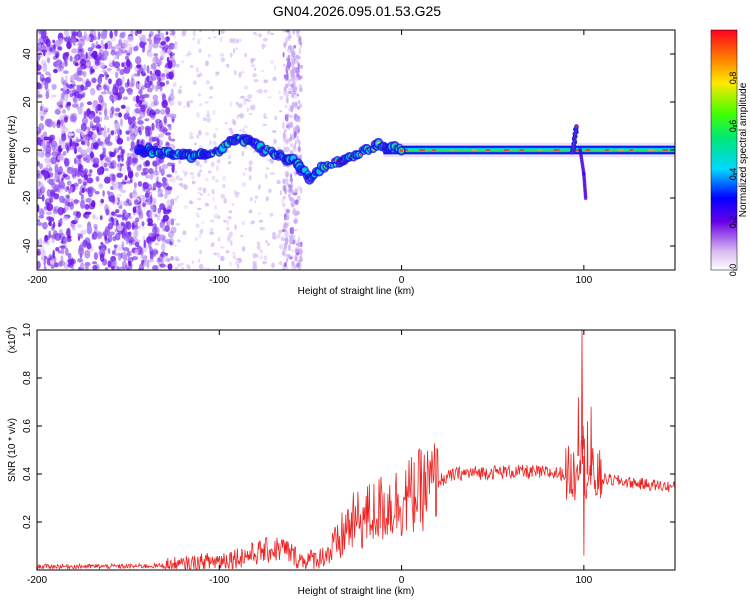  Describe the element at coordinates (27, 150) in the screenshot. I see `spectrogram-ytick-label: 0` at that location.